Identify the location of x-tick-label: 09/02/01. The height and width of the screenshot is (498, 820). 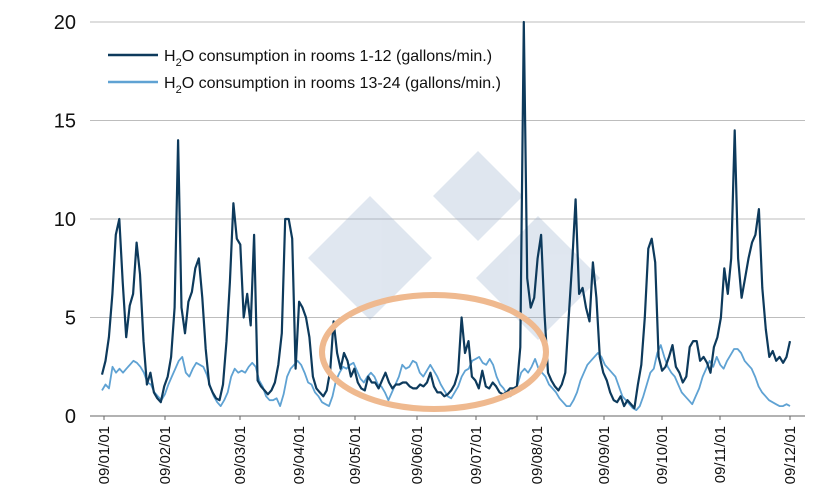
(165, 455).